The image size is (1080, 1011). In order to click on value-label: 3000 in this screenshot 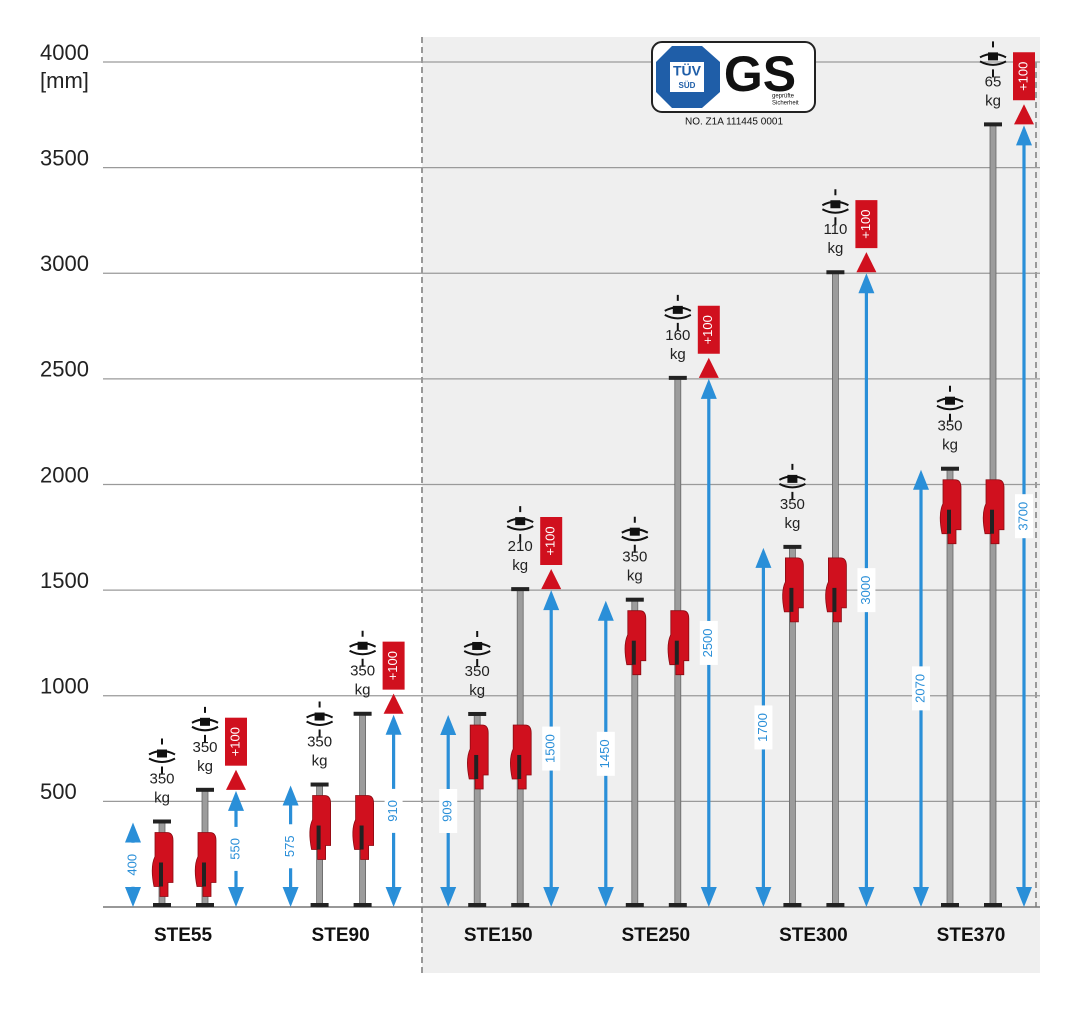, I will do `click(865, 590)`.